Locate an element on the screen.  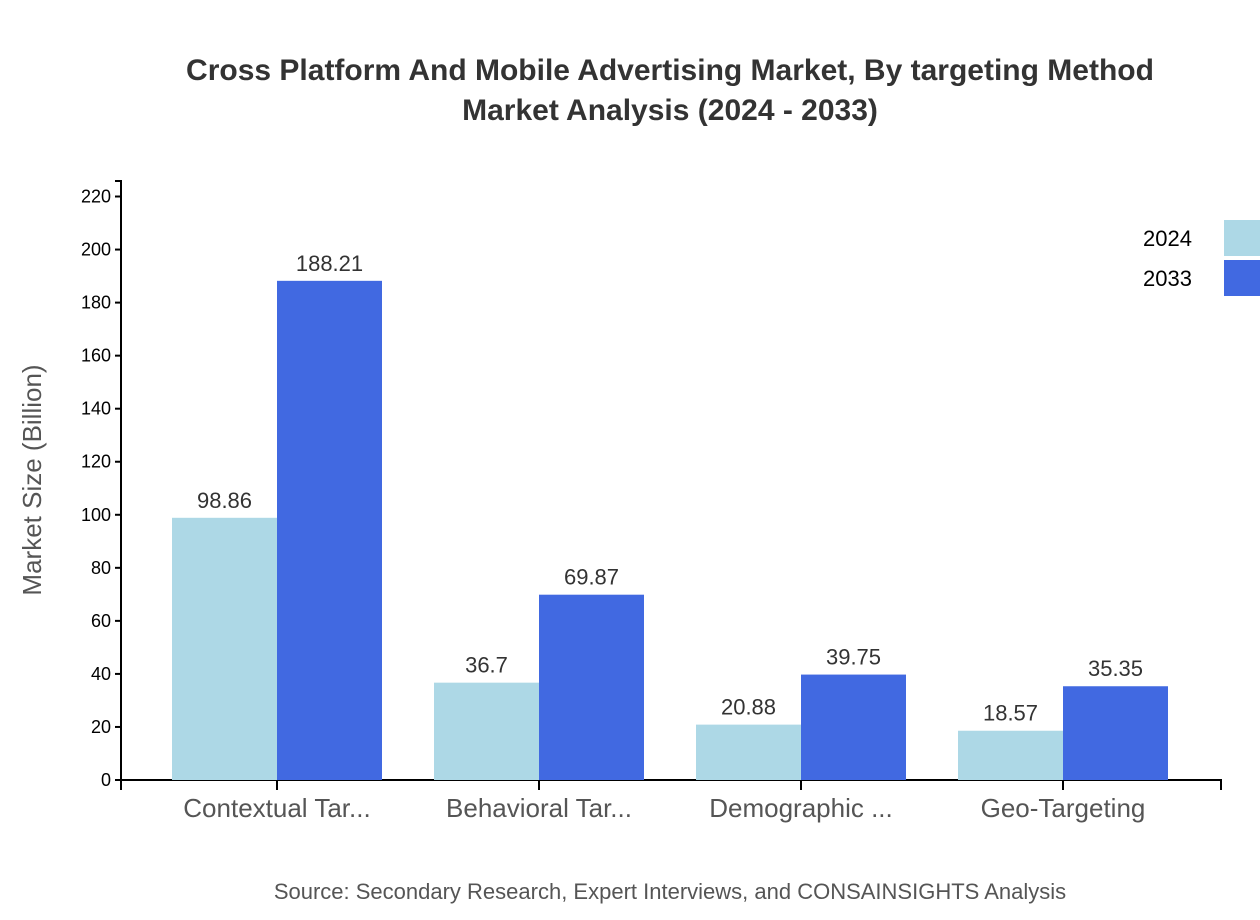
y-tick-label: 100 is located at coordinates (96, 515).